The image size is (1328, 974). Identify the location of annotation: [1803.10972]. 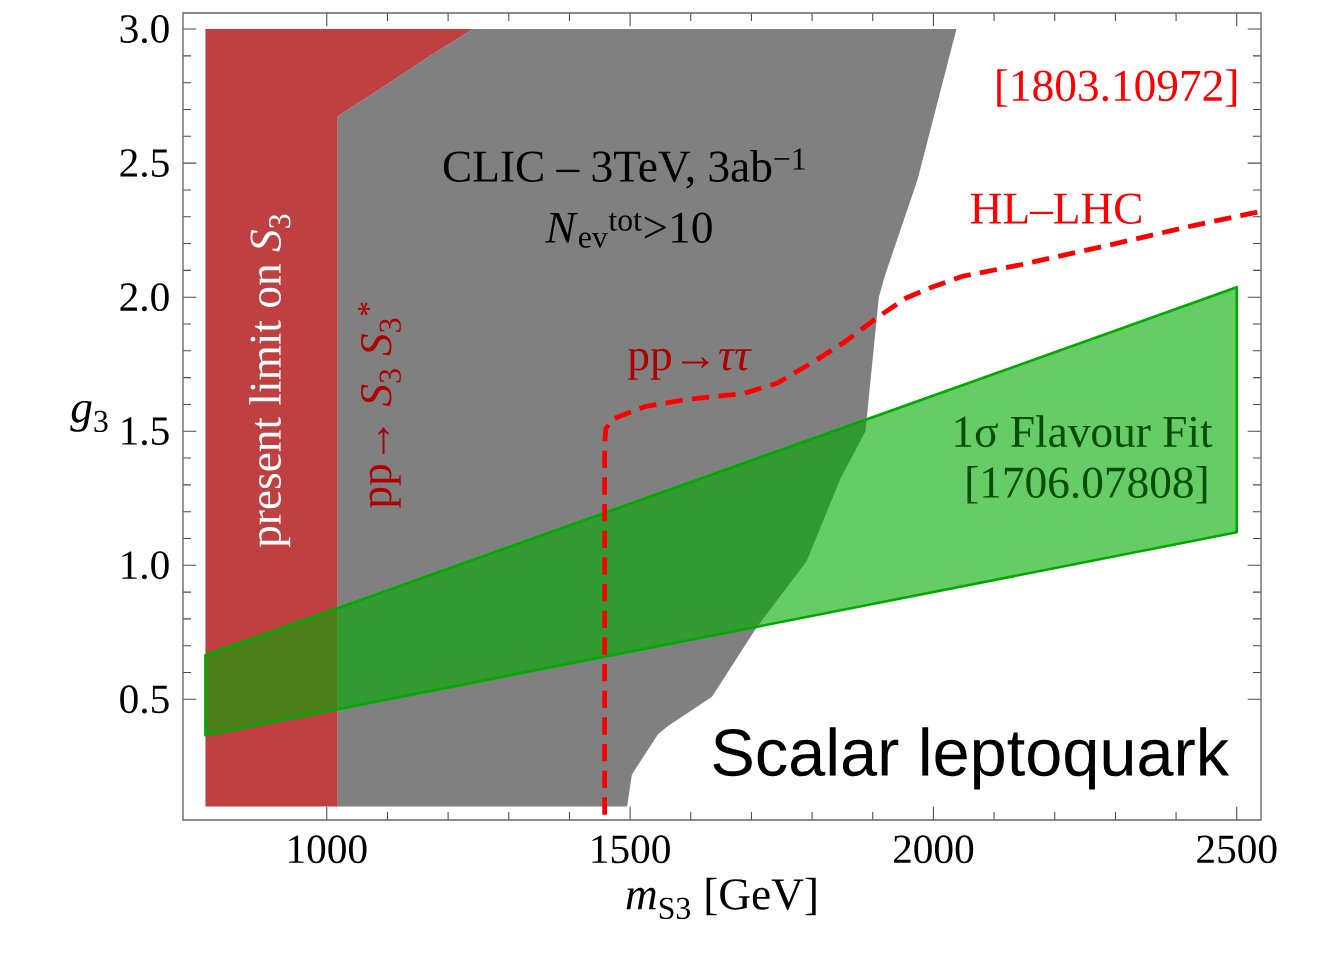
(1117, 88).